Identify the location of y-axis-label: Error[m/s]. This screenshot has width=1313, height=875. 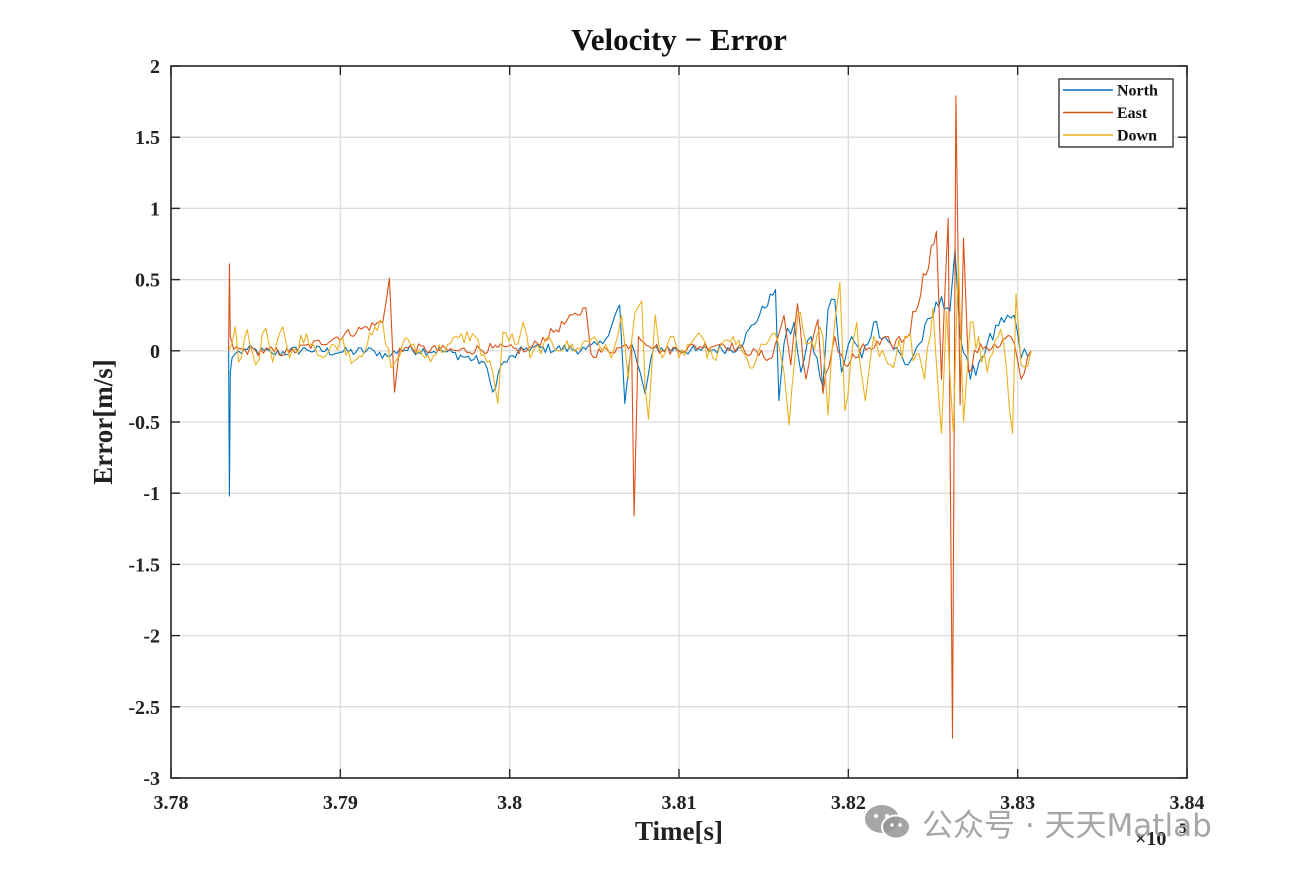
(103, 421).